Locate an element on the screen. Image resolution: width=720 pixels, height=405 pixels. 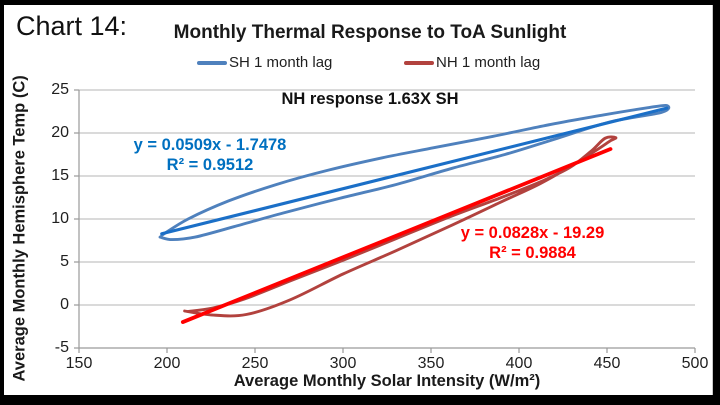
nh-equation-line: y = 0.0828x - 19.29 is located at coordinates (532, 233).